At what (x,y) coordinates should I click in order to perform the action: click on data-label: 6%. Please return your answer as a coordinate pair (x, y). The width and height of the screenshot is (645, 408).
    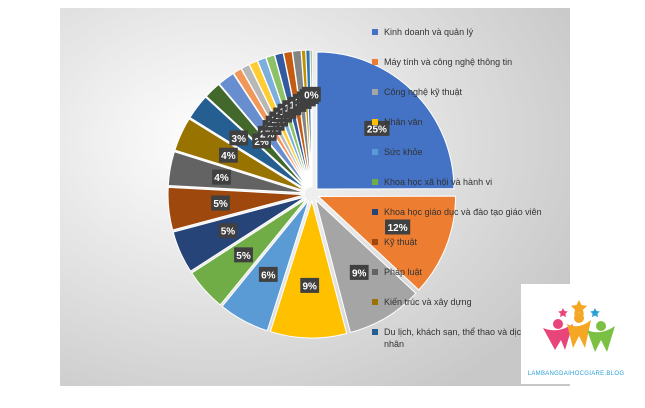
    Looking at the image, I should click on (268, 274).